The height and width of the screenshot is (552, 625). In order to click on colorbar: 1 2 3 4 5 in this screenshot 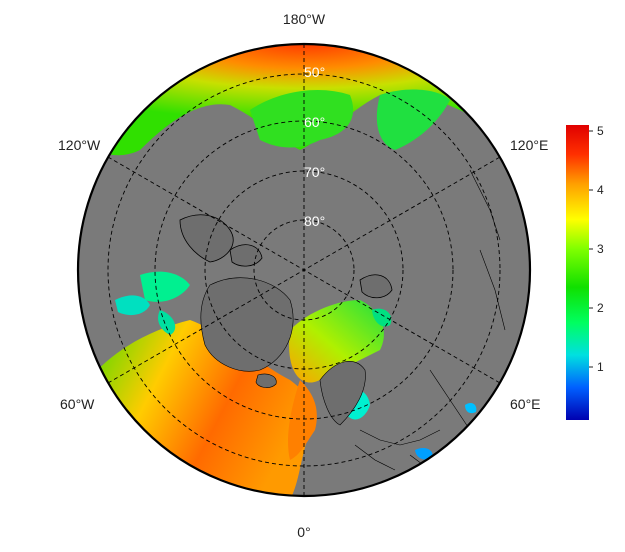, I will do `click(585, 272)`.